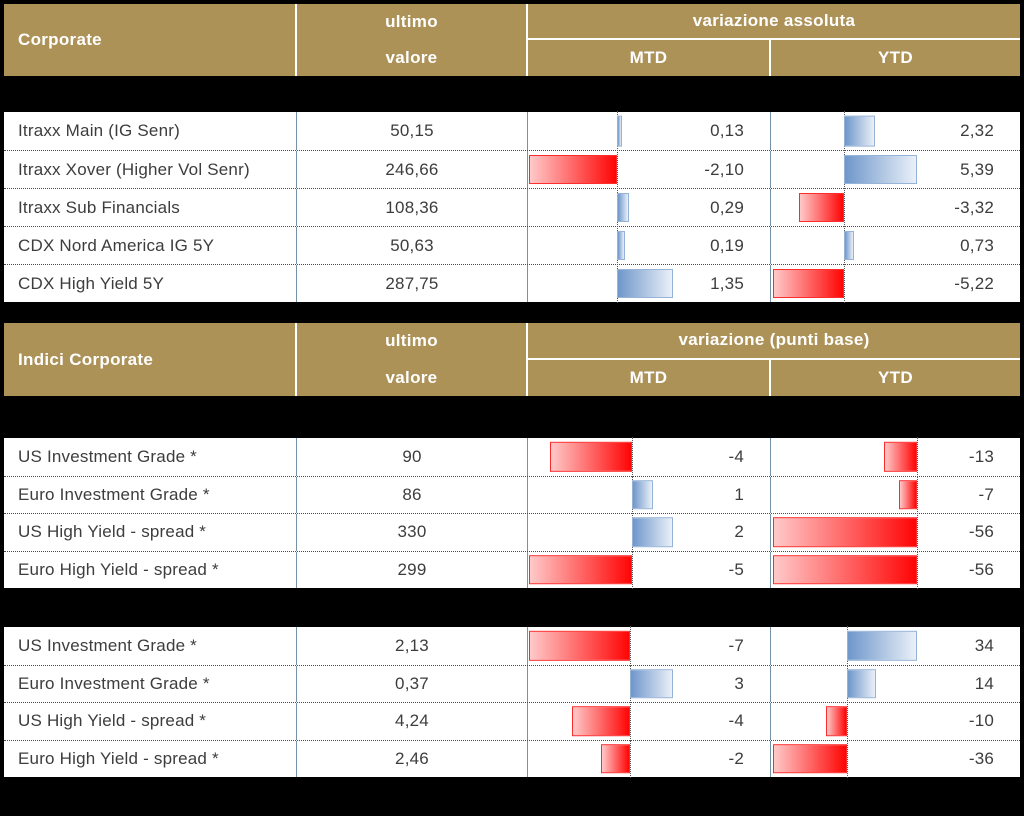 The height and width of the screenshot is (816, 1024). I want to click on ytd-cell: 5,39, so click(895, 169).